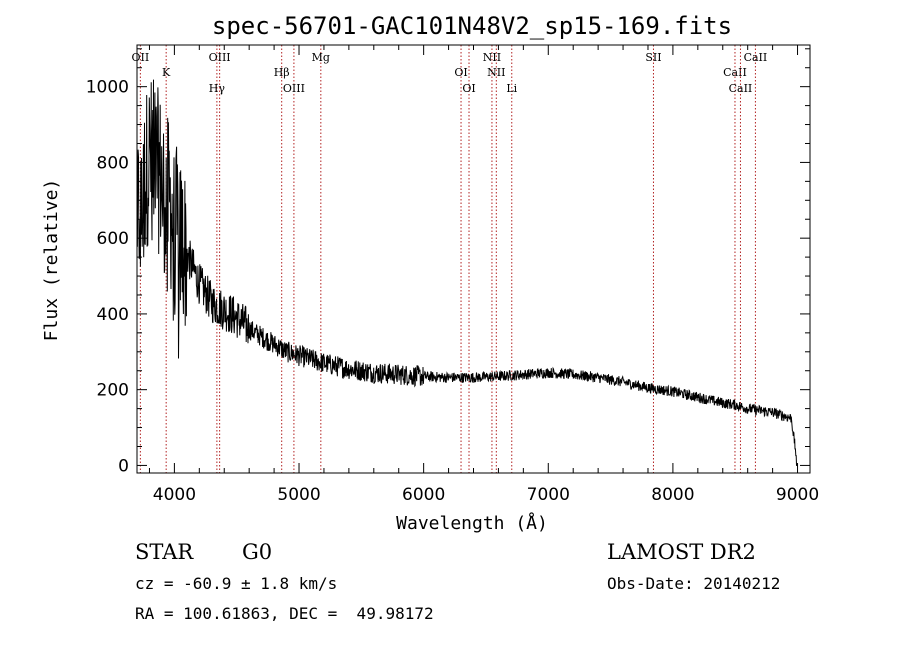 The height and width of the screenshot is (649, 900). What do you see at coordinates (166, 72) in the screenshot?
I see `line-marker-label: K` at bounding box center [166, 72].